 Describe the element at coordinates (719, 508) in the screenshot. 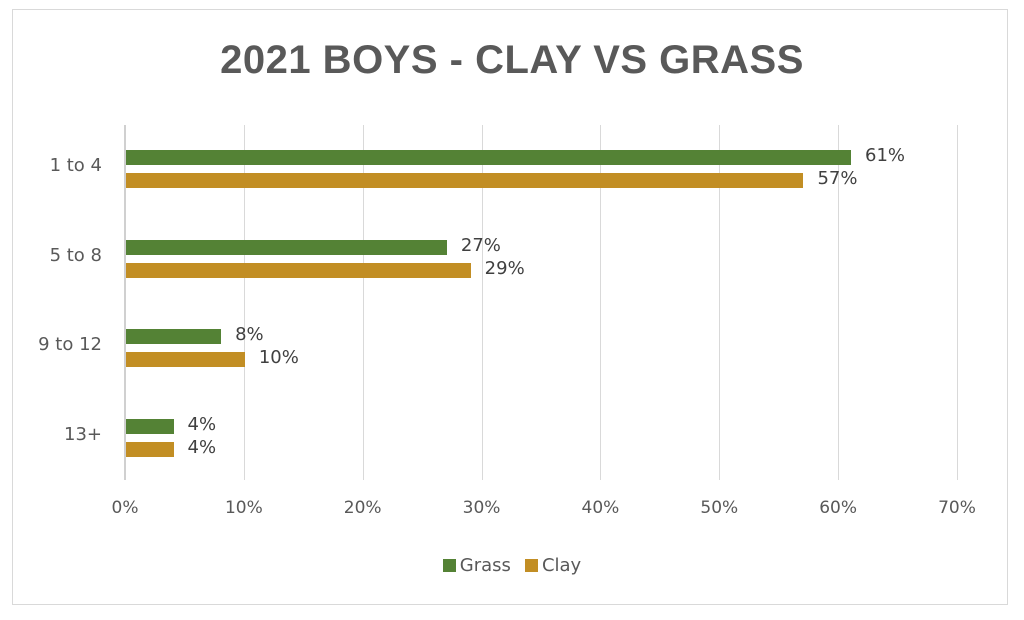

I see `x-tick-label: 50%` at that location.